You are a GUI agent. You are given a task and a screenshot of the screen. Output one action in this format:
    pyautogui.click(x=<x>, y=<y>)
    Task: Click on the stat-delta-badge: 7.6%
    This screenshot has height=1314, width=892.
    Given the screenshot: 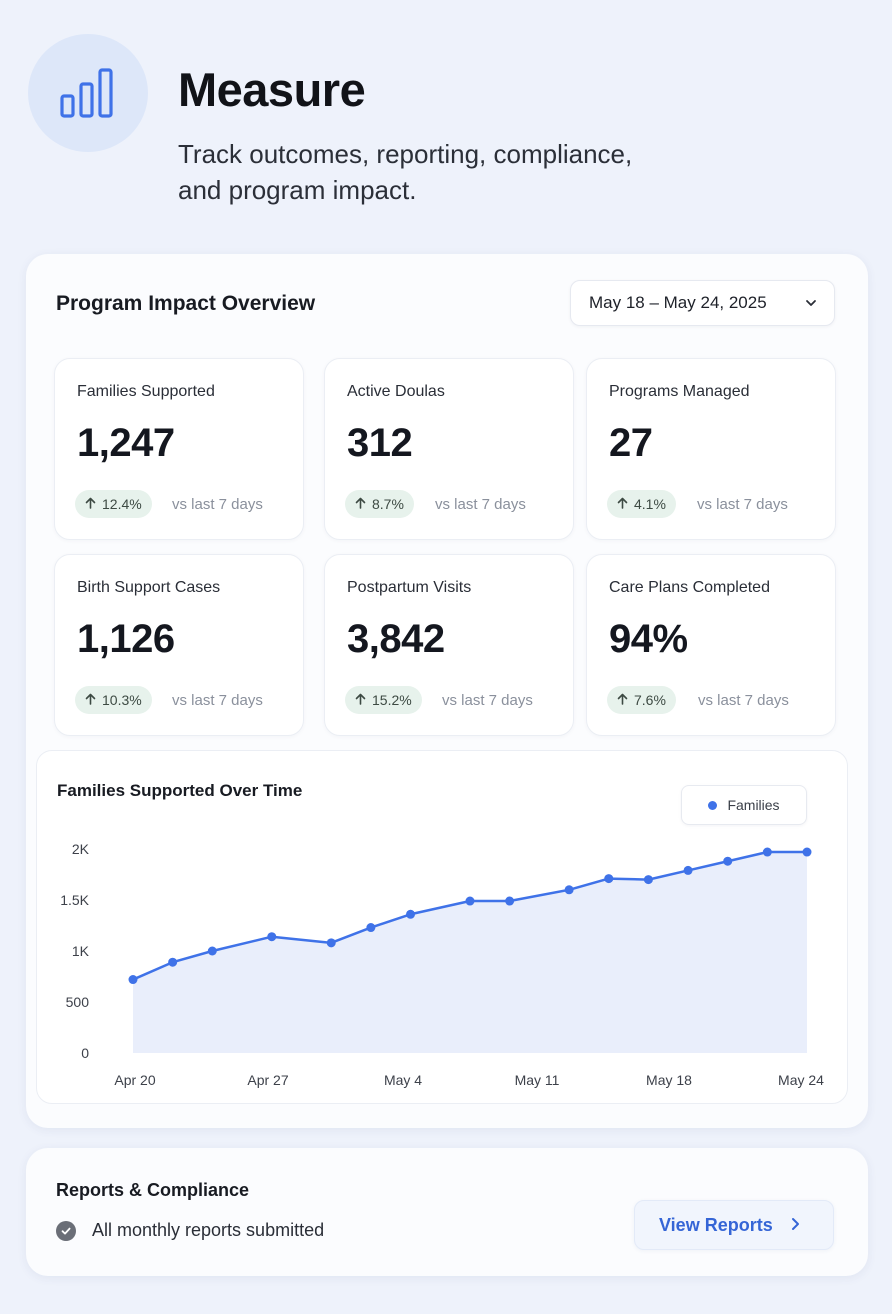 What is the action you would take?
    pyautogui.click(x=641, y=700)
    